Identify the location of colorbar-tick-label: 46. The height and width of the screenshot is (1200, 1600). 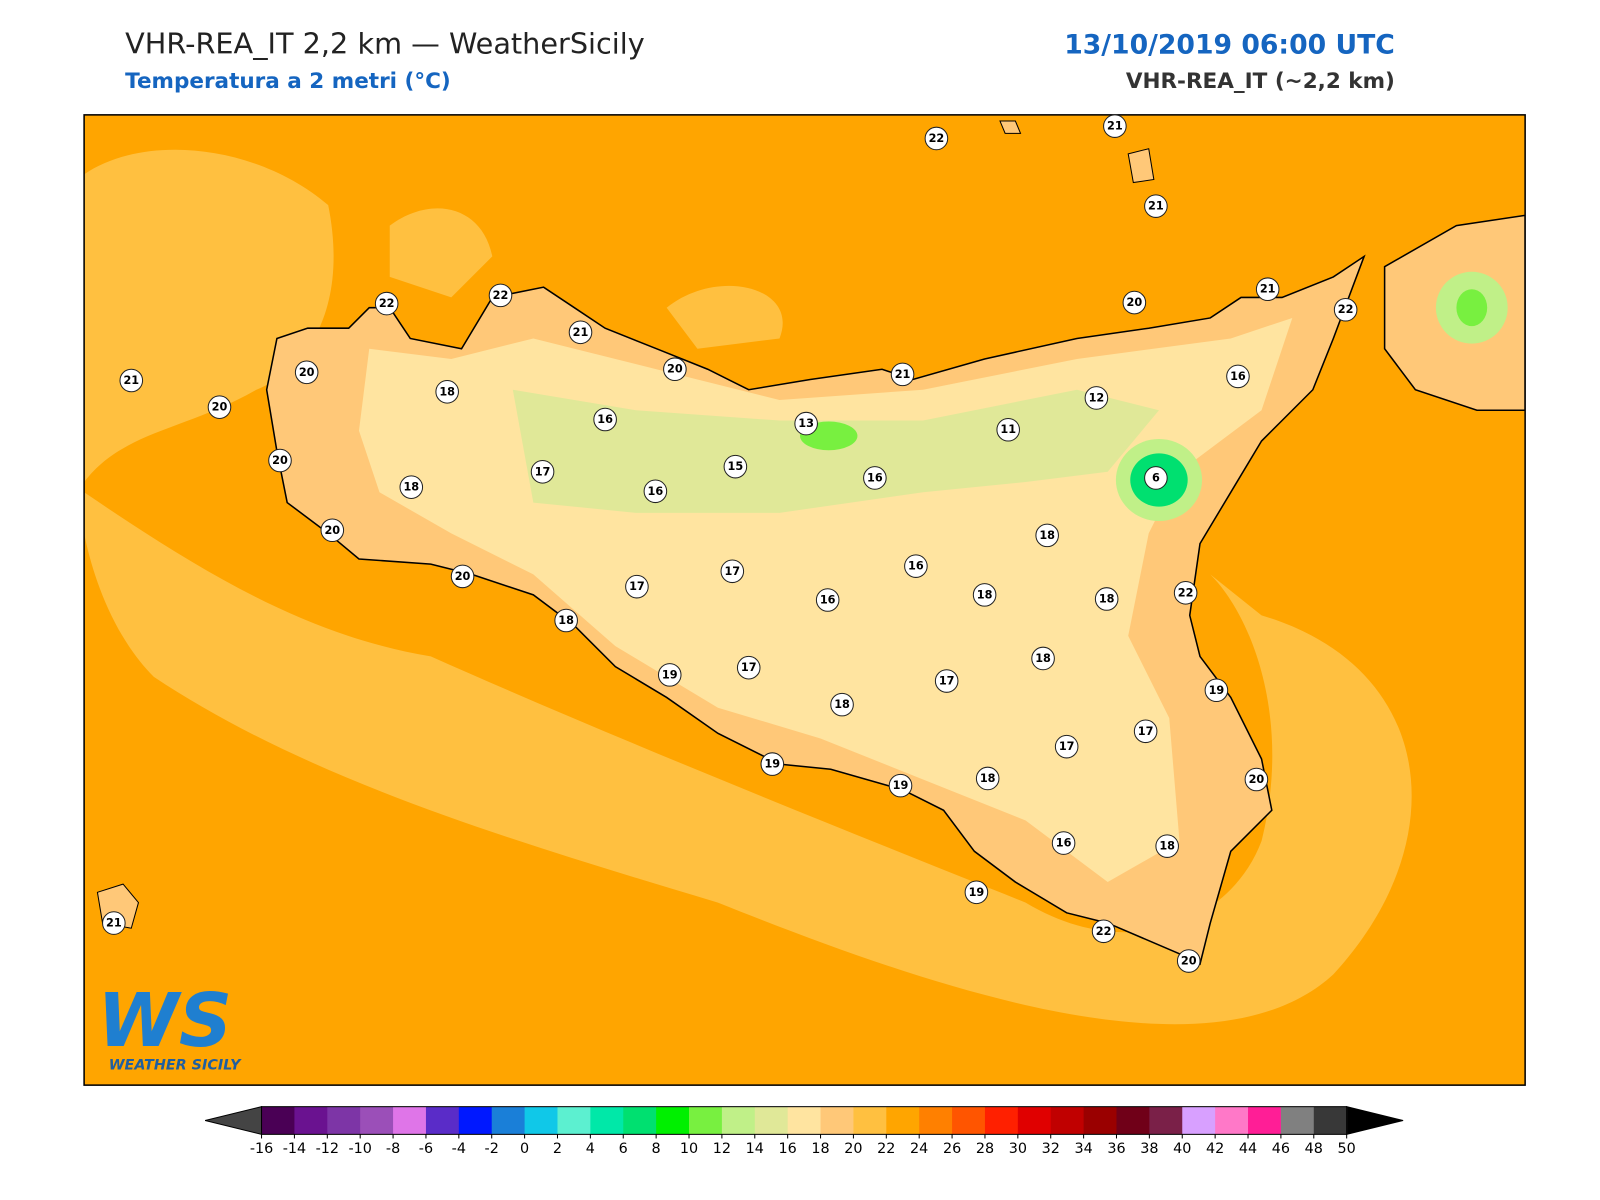
(1281, 1149).